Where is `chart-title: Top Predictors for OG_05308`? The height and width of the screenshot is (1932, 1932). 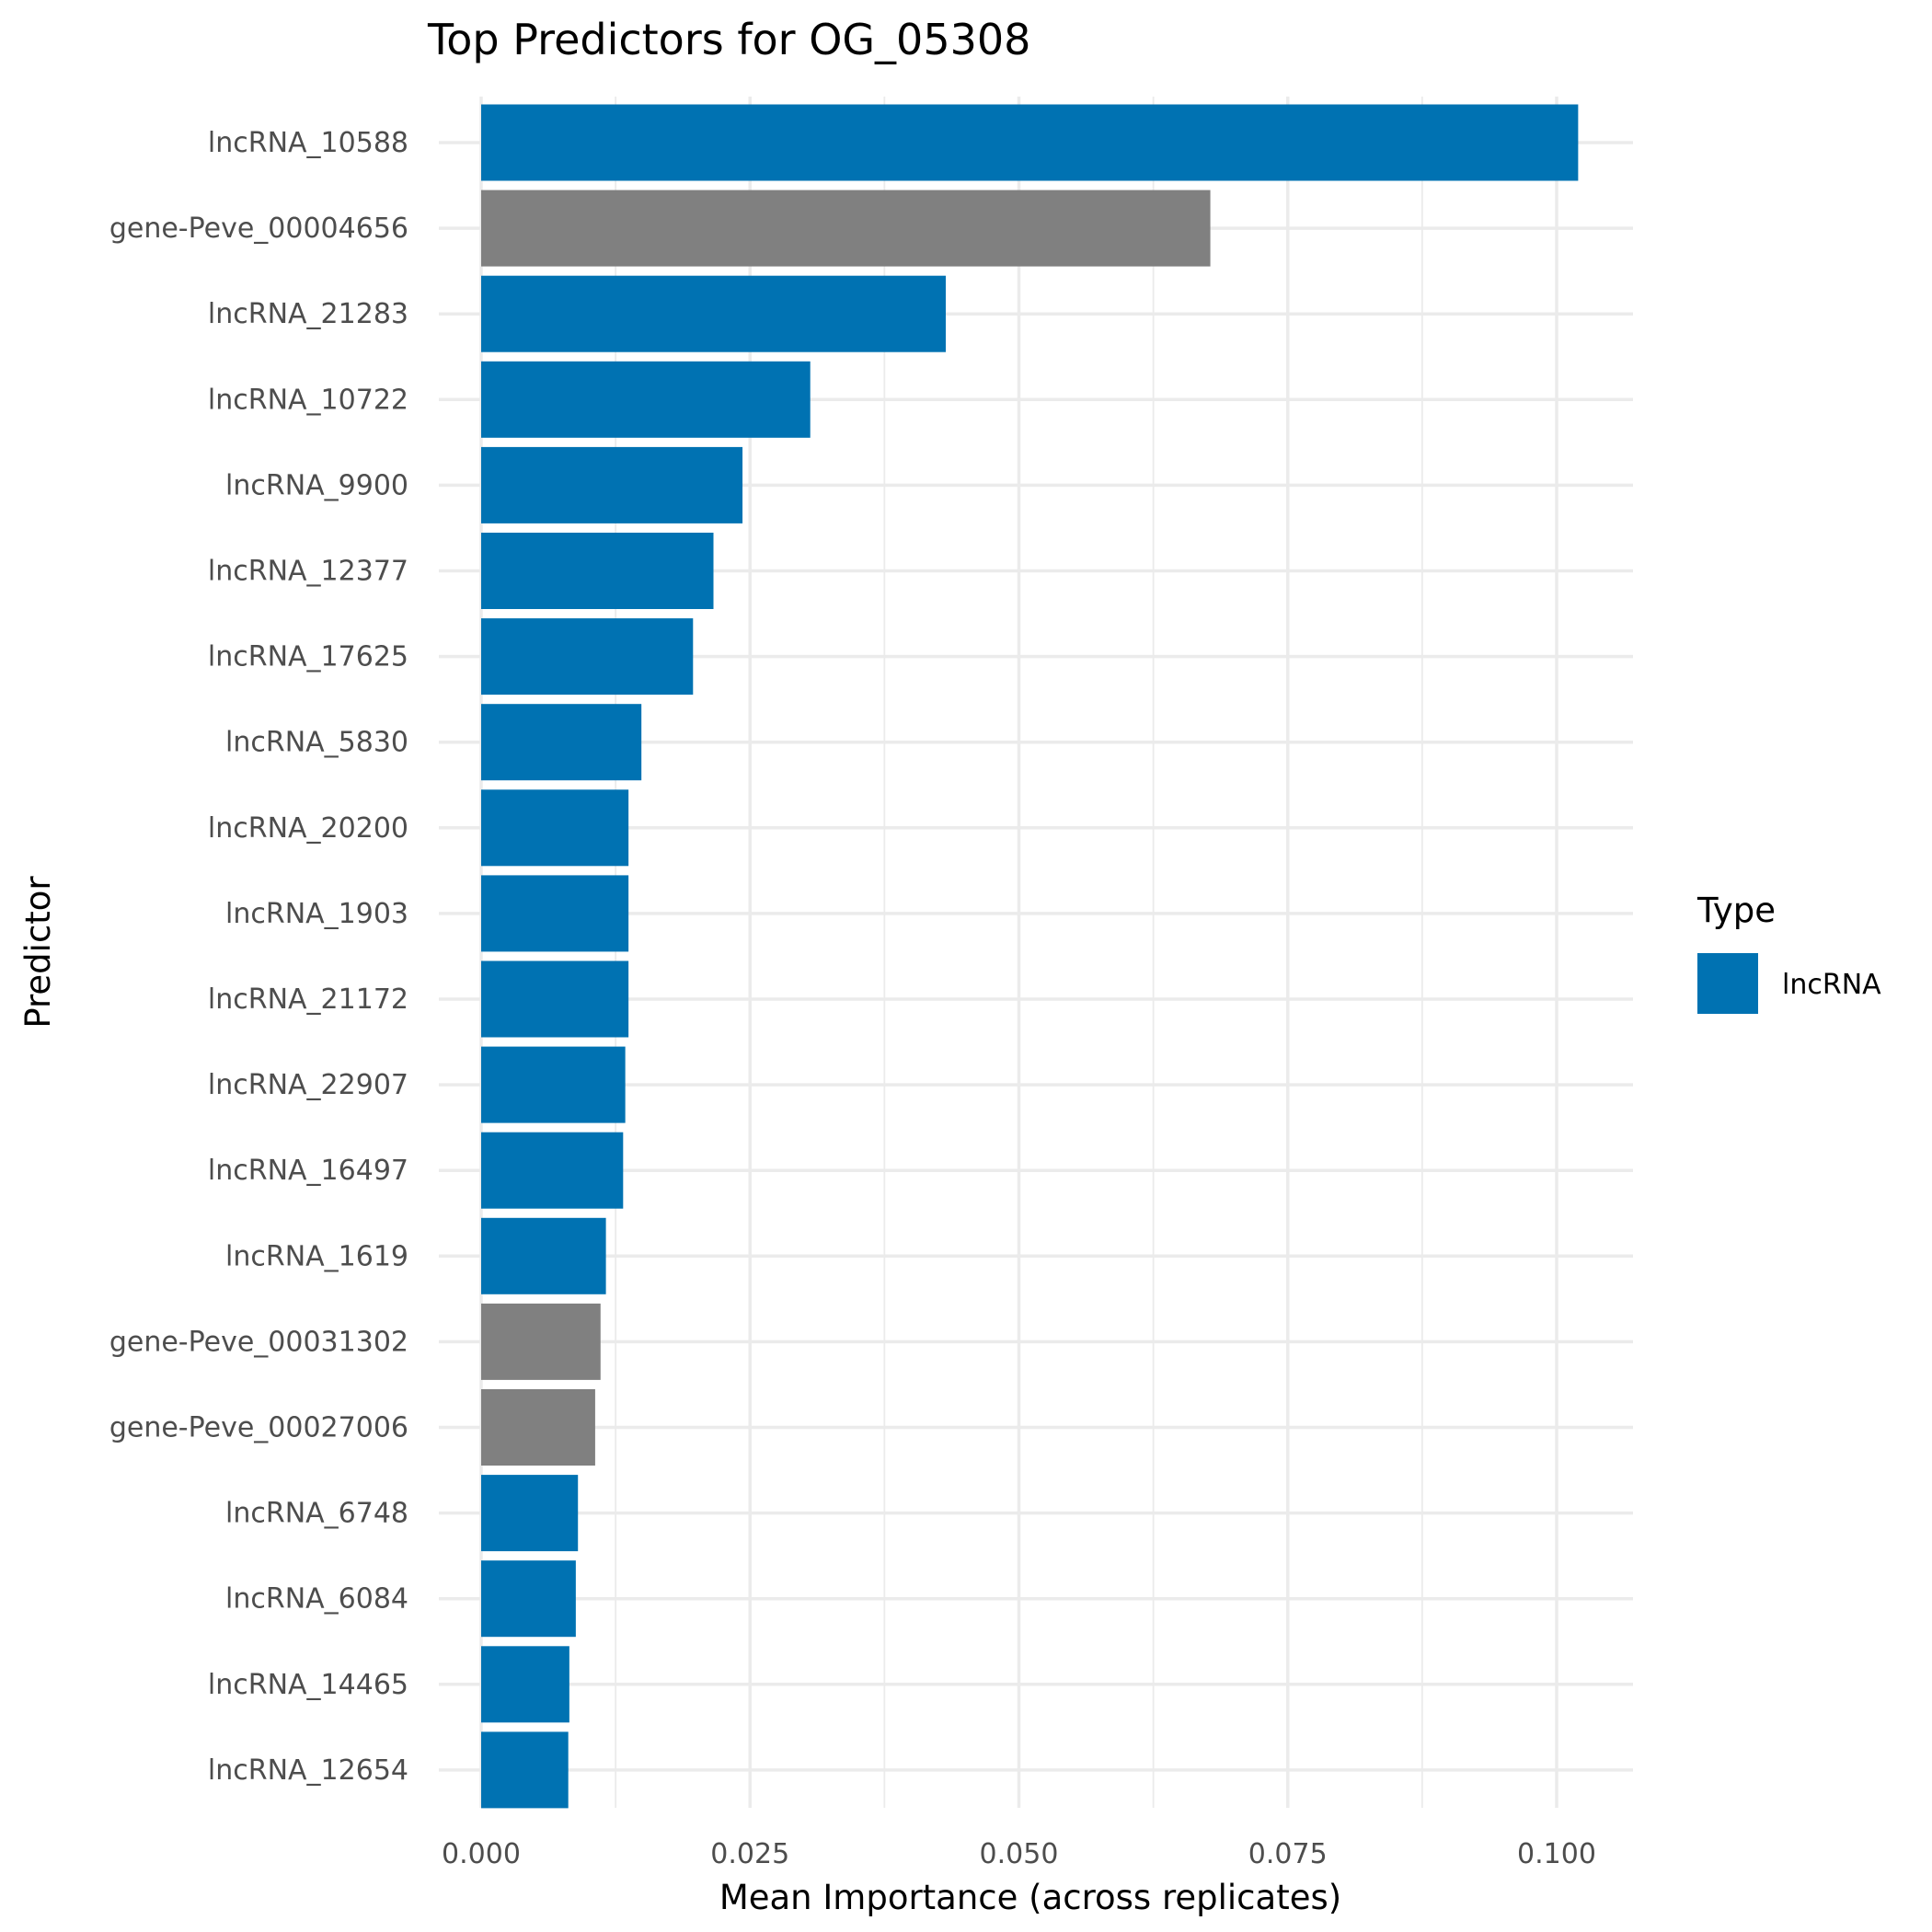 chart-title: Top Predictors for OG_05308 is located at coordinates (728, 39).